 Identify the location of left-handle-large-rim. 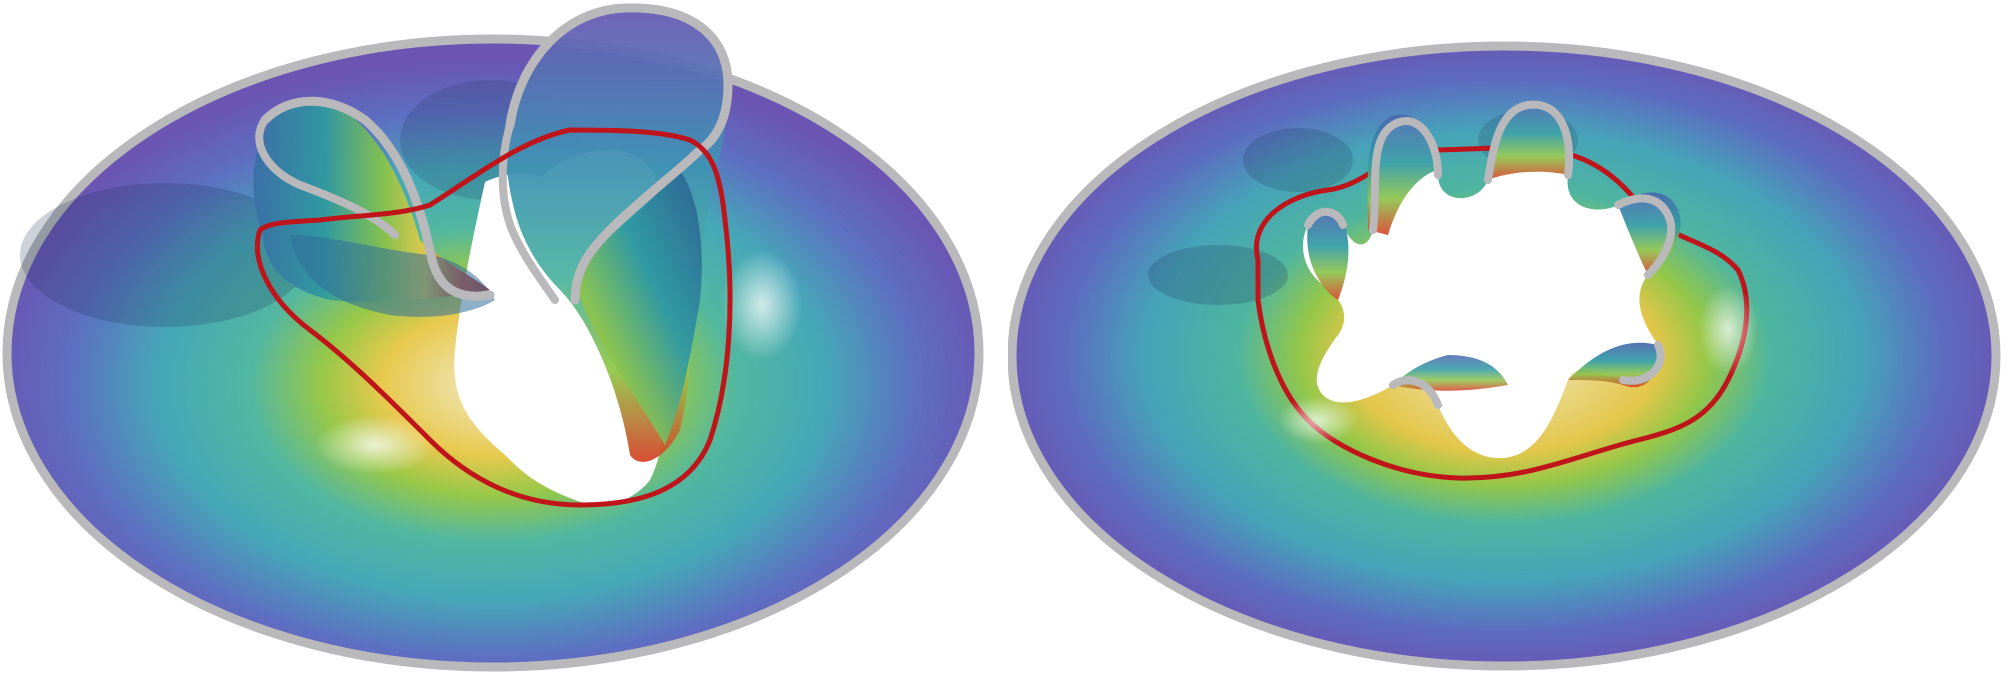
(619, 154).